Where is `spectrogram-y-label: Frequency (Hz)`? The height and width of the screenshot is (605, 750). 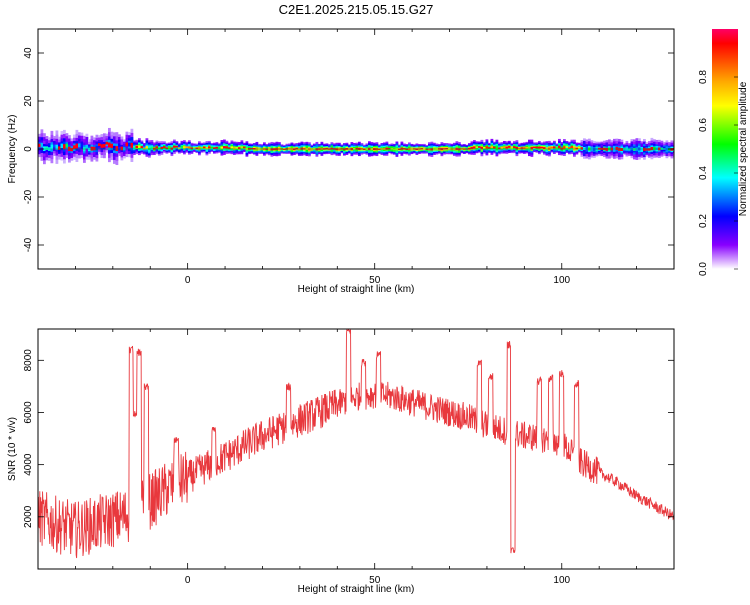 spectrogram-y-label: Frequency (Hz) is located at coordinates (12, 149).